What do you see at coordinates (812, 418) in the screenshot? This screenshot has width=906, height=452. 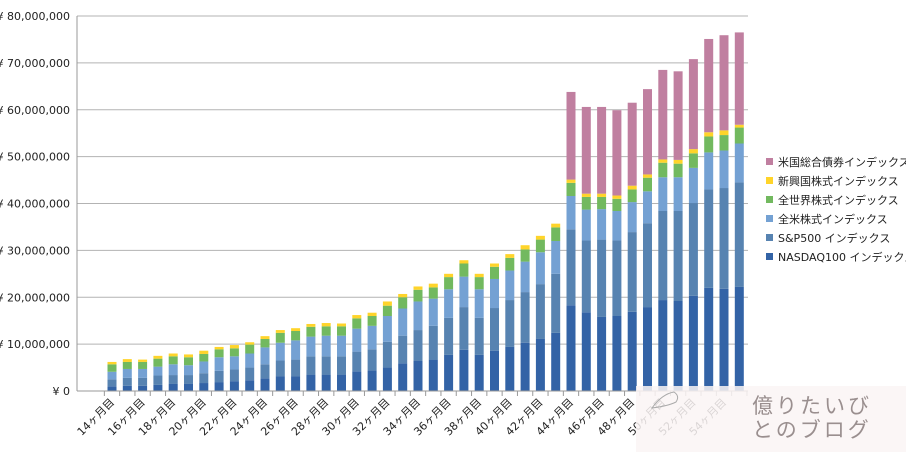 I see `watermark-text: 億りたいびとのブログ` at bounding box center [812, 418].